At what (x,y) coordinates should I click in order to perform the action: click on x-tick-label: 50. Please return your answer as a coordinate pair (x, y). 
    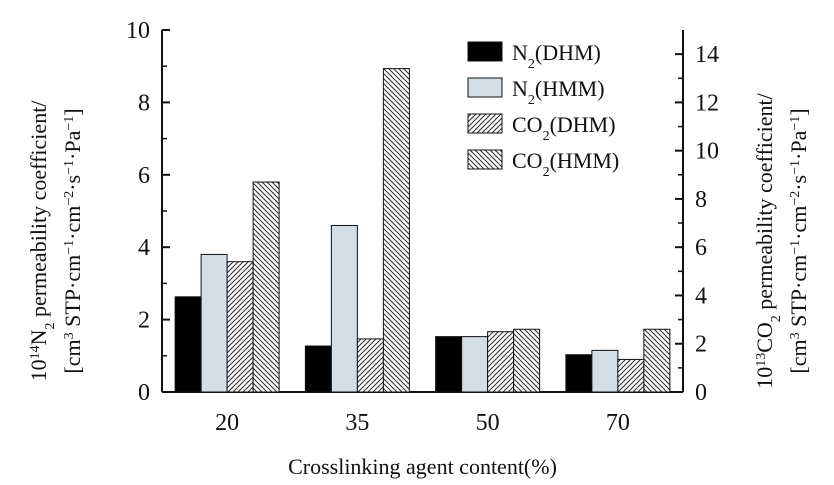
    Looking at the image, I should click on (488, 423).